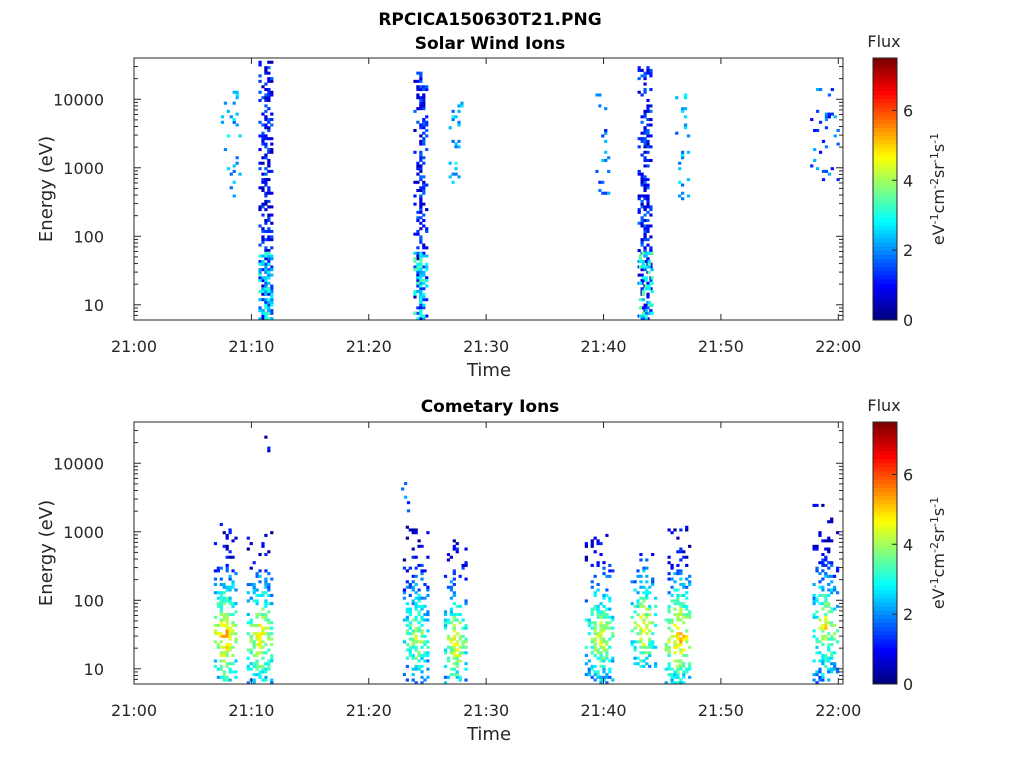  What do you see at coordinates (251, 710) in the screenshot?
I see `x-tick-label: 21:10` at bounding box center [251, 710].